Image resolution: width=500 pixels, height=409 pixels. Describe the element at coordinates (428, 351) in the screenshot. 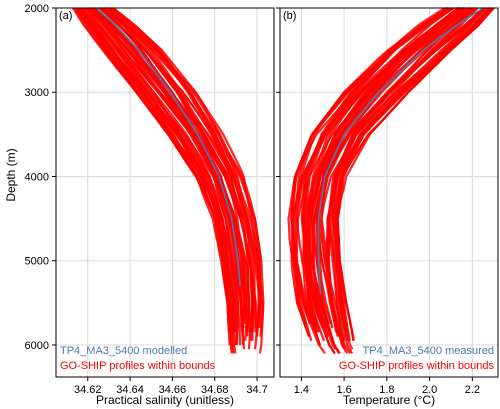

I see `legend-entry-measured: TP4_MA3_5400 measured` at that location.